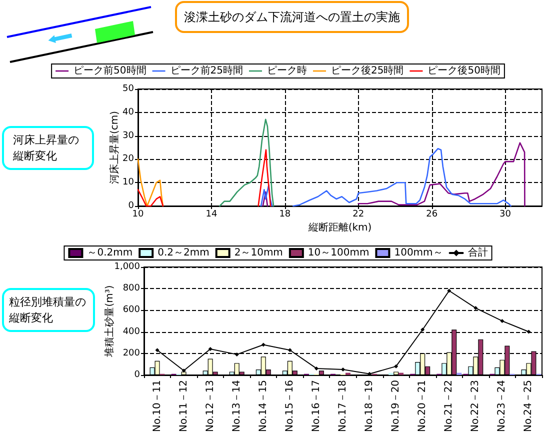 This screenshot has width=556, height=435. I want to click on y-tick-label: 20, so click(128, 159).